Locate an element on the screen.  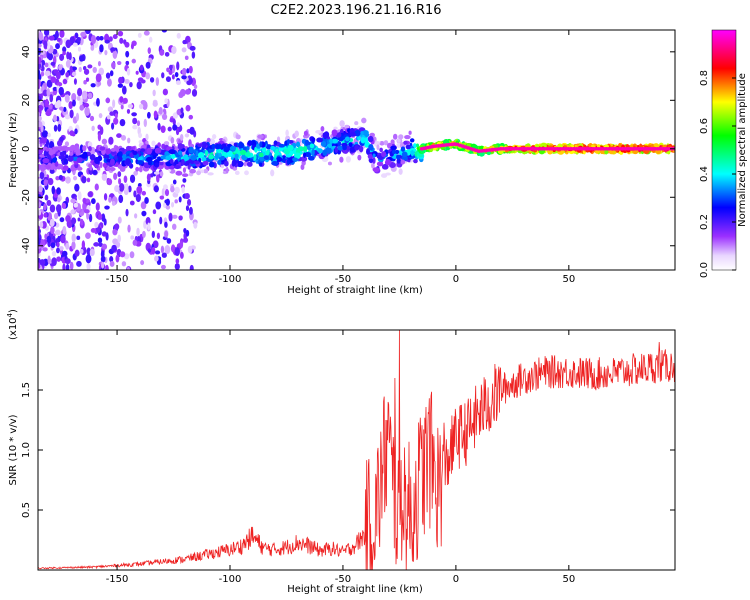
colorbar-gradient is located at coordinates (724, 150).